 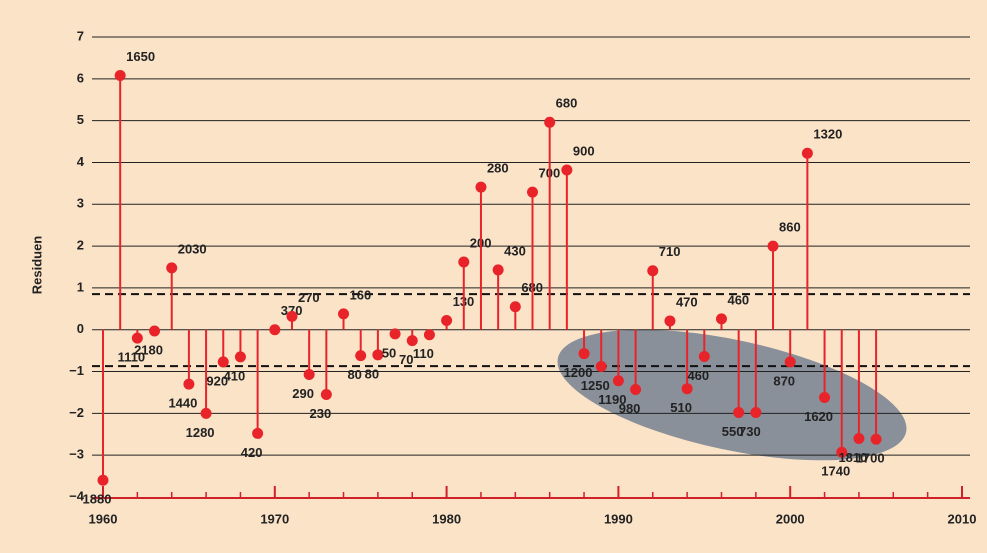 I want to click on point-label: 2180, so click(x=148, y=349).